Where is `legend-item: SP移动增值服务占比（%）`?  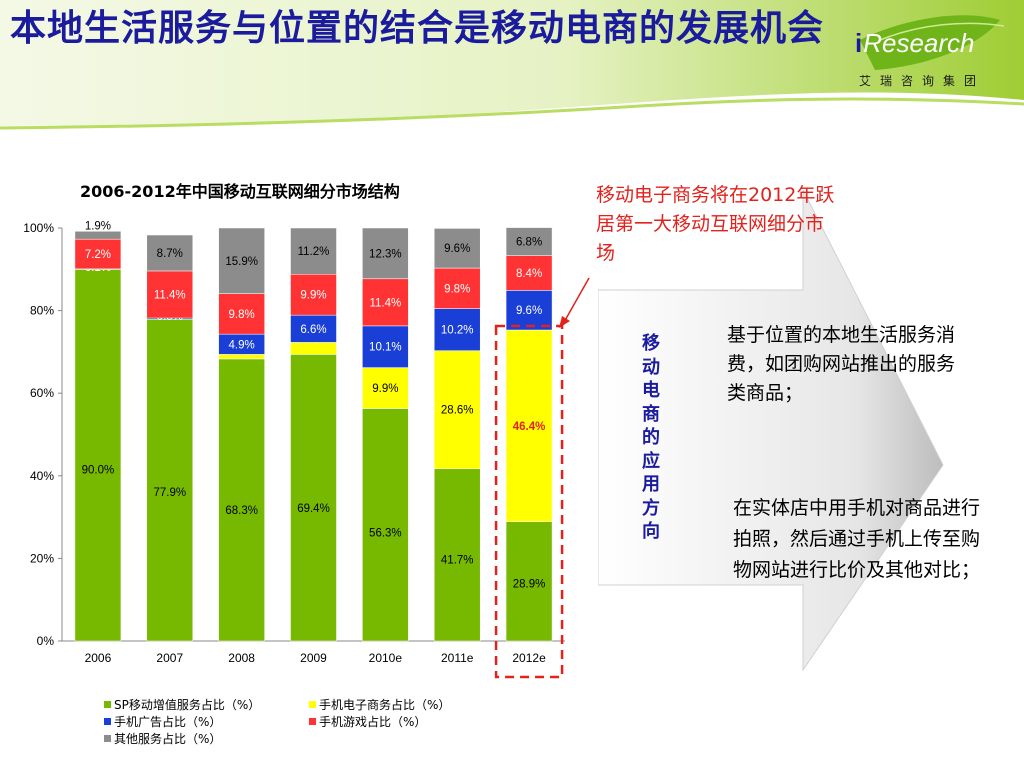
legend-item: SP移动增值服务占比（%） is located at coordinates (182, 704).